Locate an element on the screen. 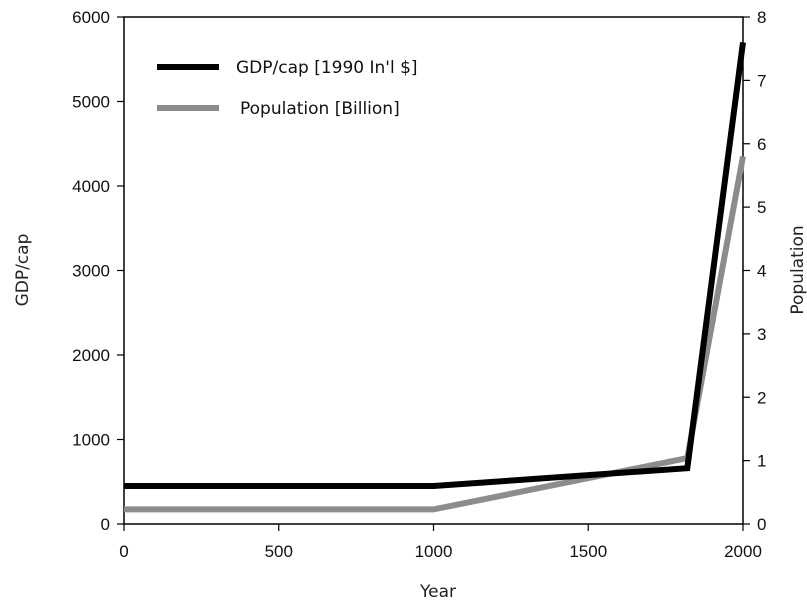  y-right-tick-label: 1 is located at coordinates (761, 461).